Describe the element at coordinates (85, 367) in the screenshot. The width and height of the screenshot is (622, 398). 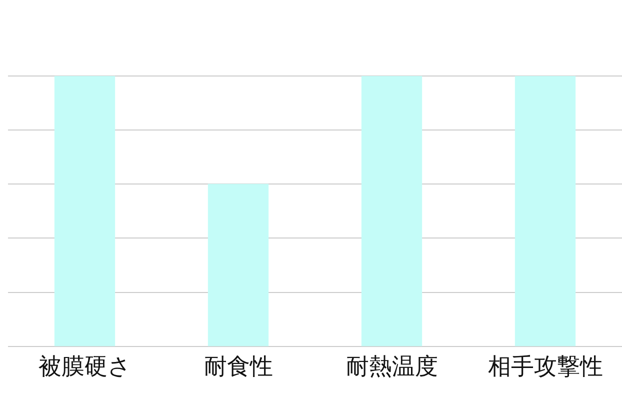
I see `x-tick-label: 被膜硬さ` at that location.